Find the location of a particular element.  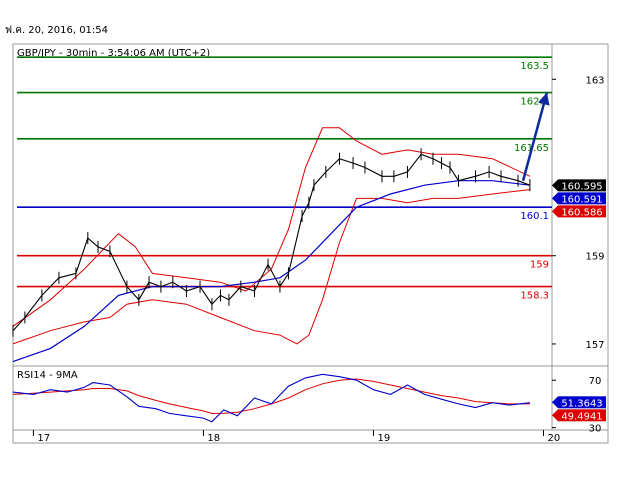

x-tick-label: 17 is located at coordinates (43, 438).